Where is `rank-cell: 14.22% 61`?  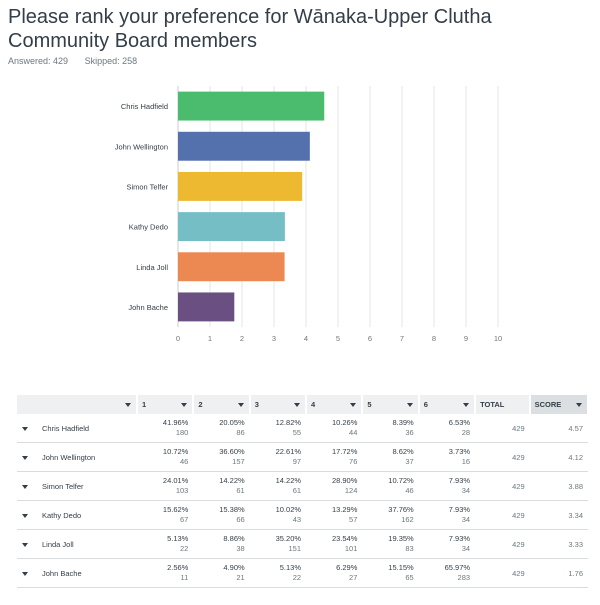
rank-cell: 14.22% 61 is located at coordinates (221, 486).